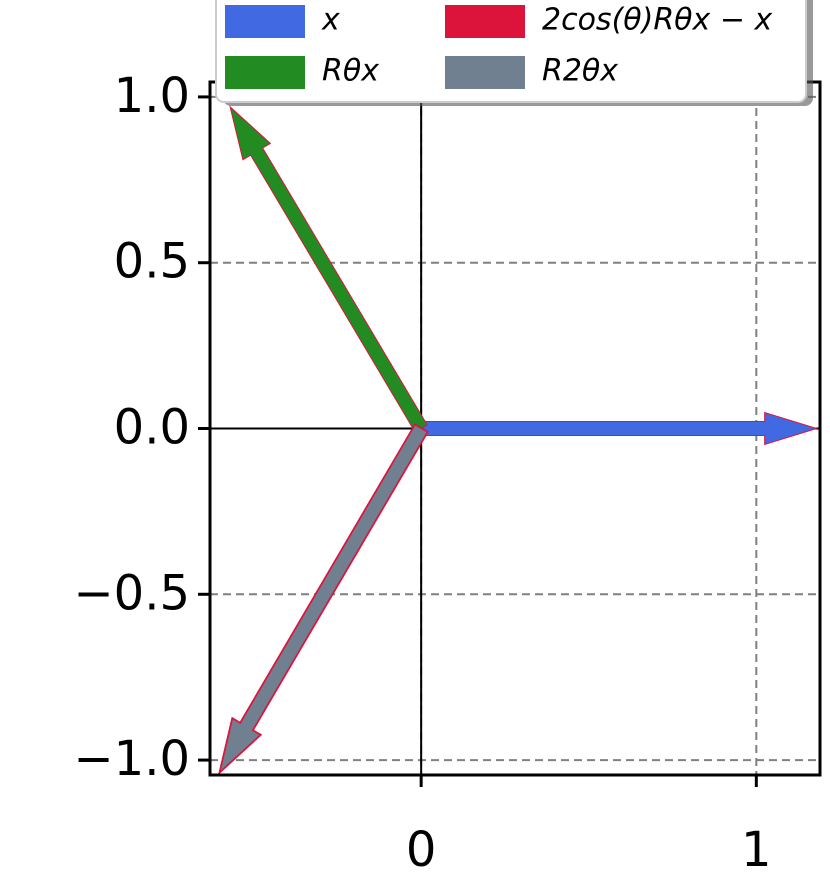 The height and width of the screenshot is (877, 830). Describe the element at coordinates (152, 428) in the screenshot. I see `y-tick-label: 0.0` at that location.